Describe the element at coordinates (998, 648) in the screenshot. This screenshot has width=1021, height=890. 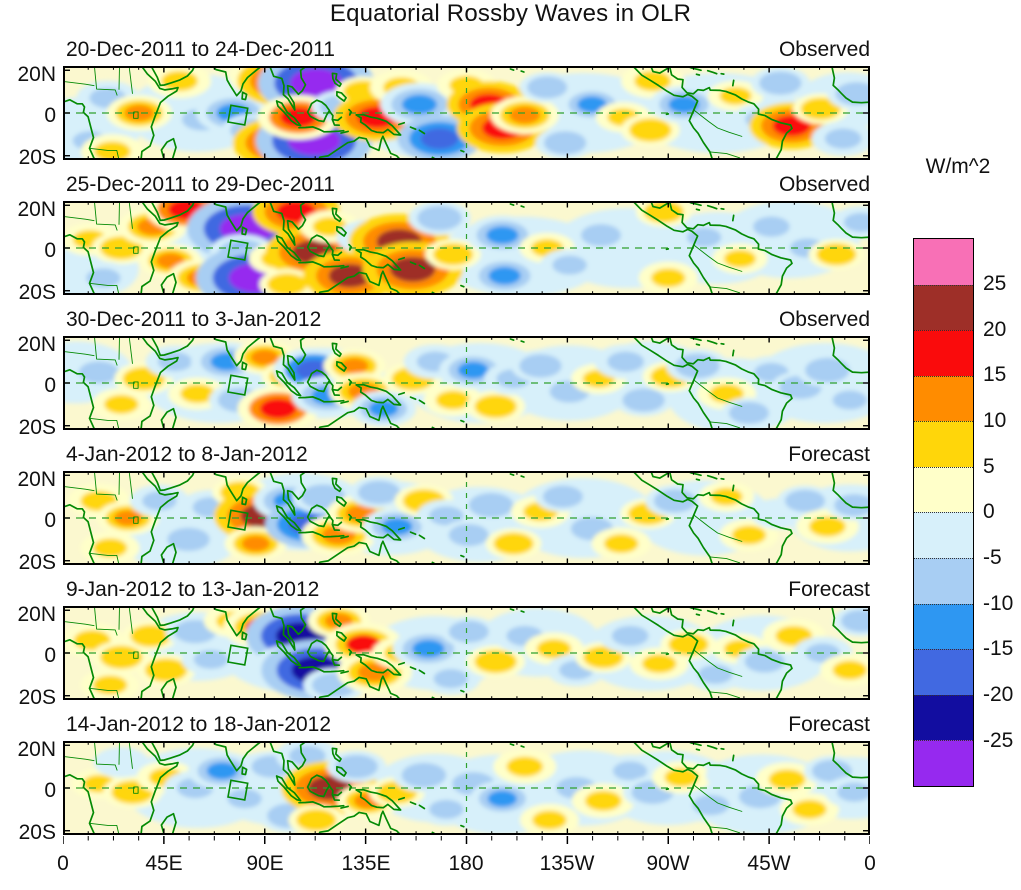
I see `colorbar-tick: -15` at that location.